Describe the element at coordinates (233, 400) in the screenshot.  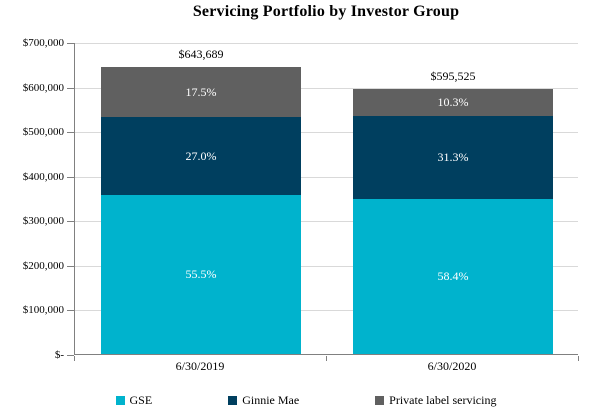
I see `legend-swatch-ginnie-mae` at that location.